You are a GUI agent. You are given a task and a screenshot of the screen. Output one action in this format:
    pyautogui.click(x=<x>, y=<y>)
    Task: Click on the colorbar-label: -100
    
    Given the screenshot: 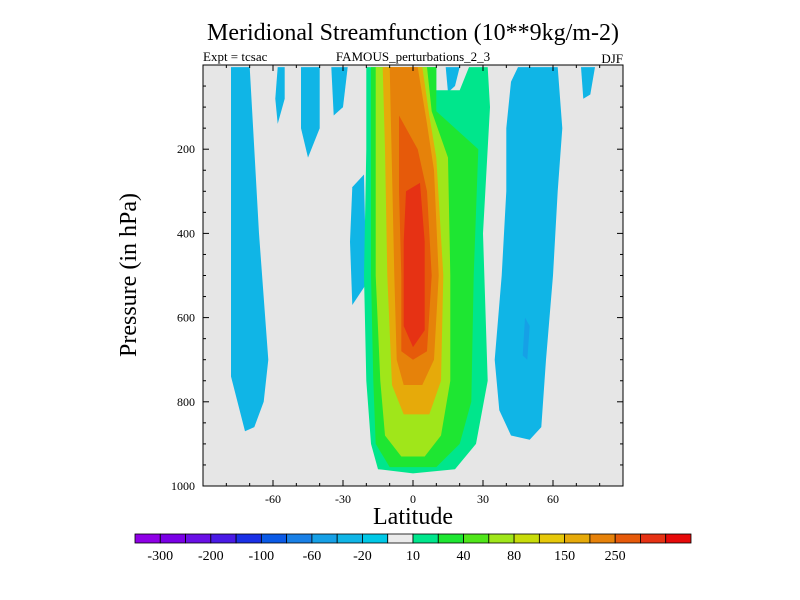 What is the action you would take?
    pyautogui.click(x=262, y=556)
    